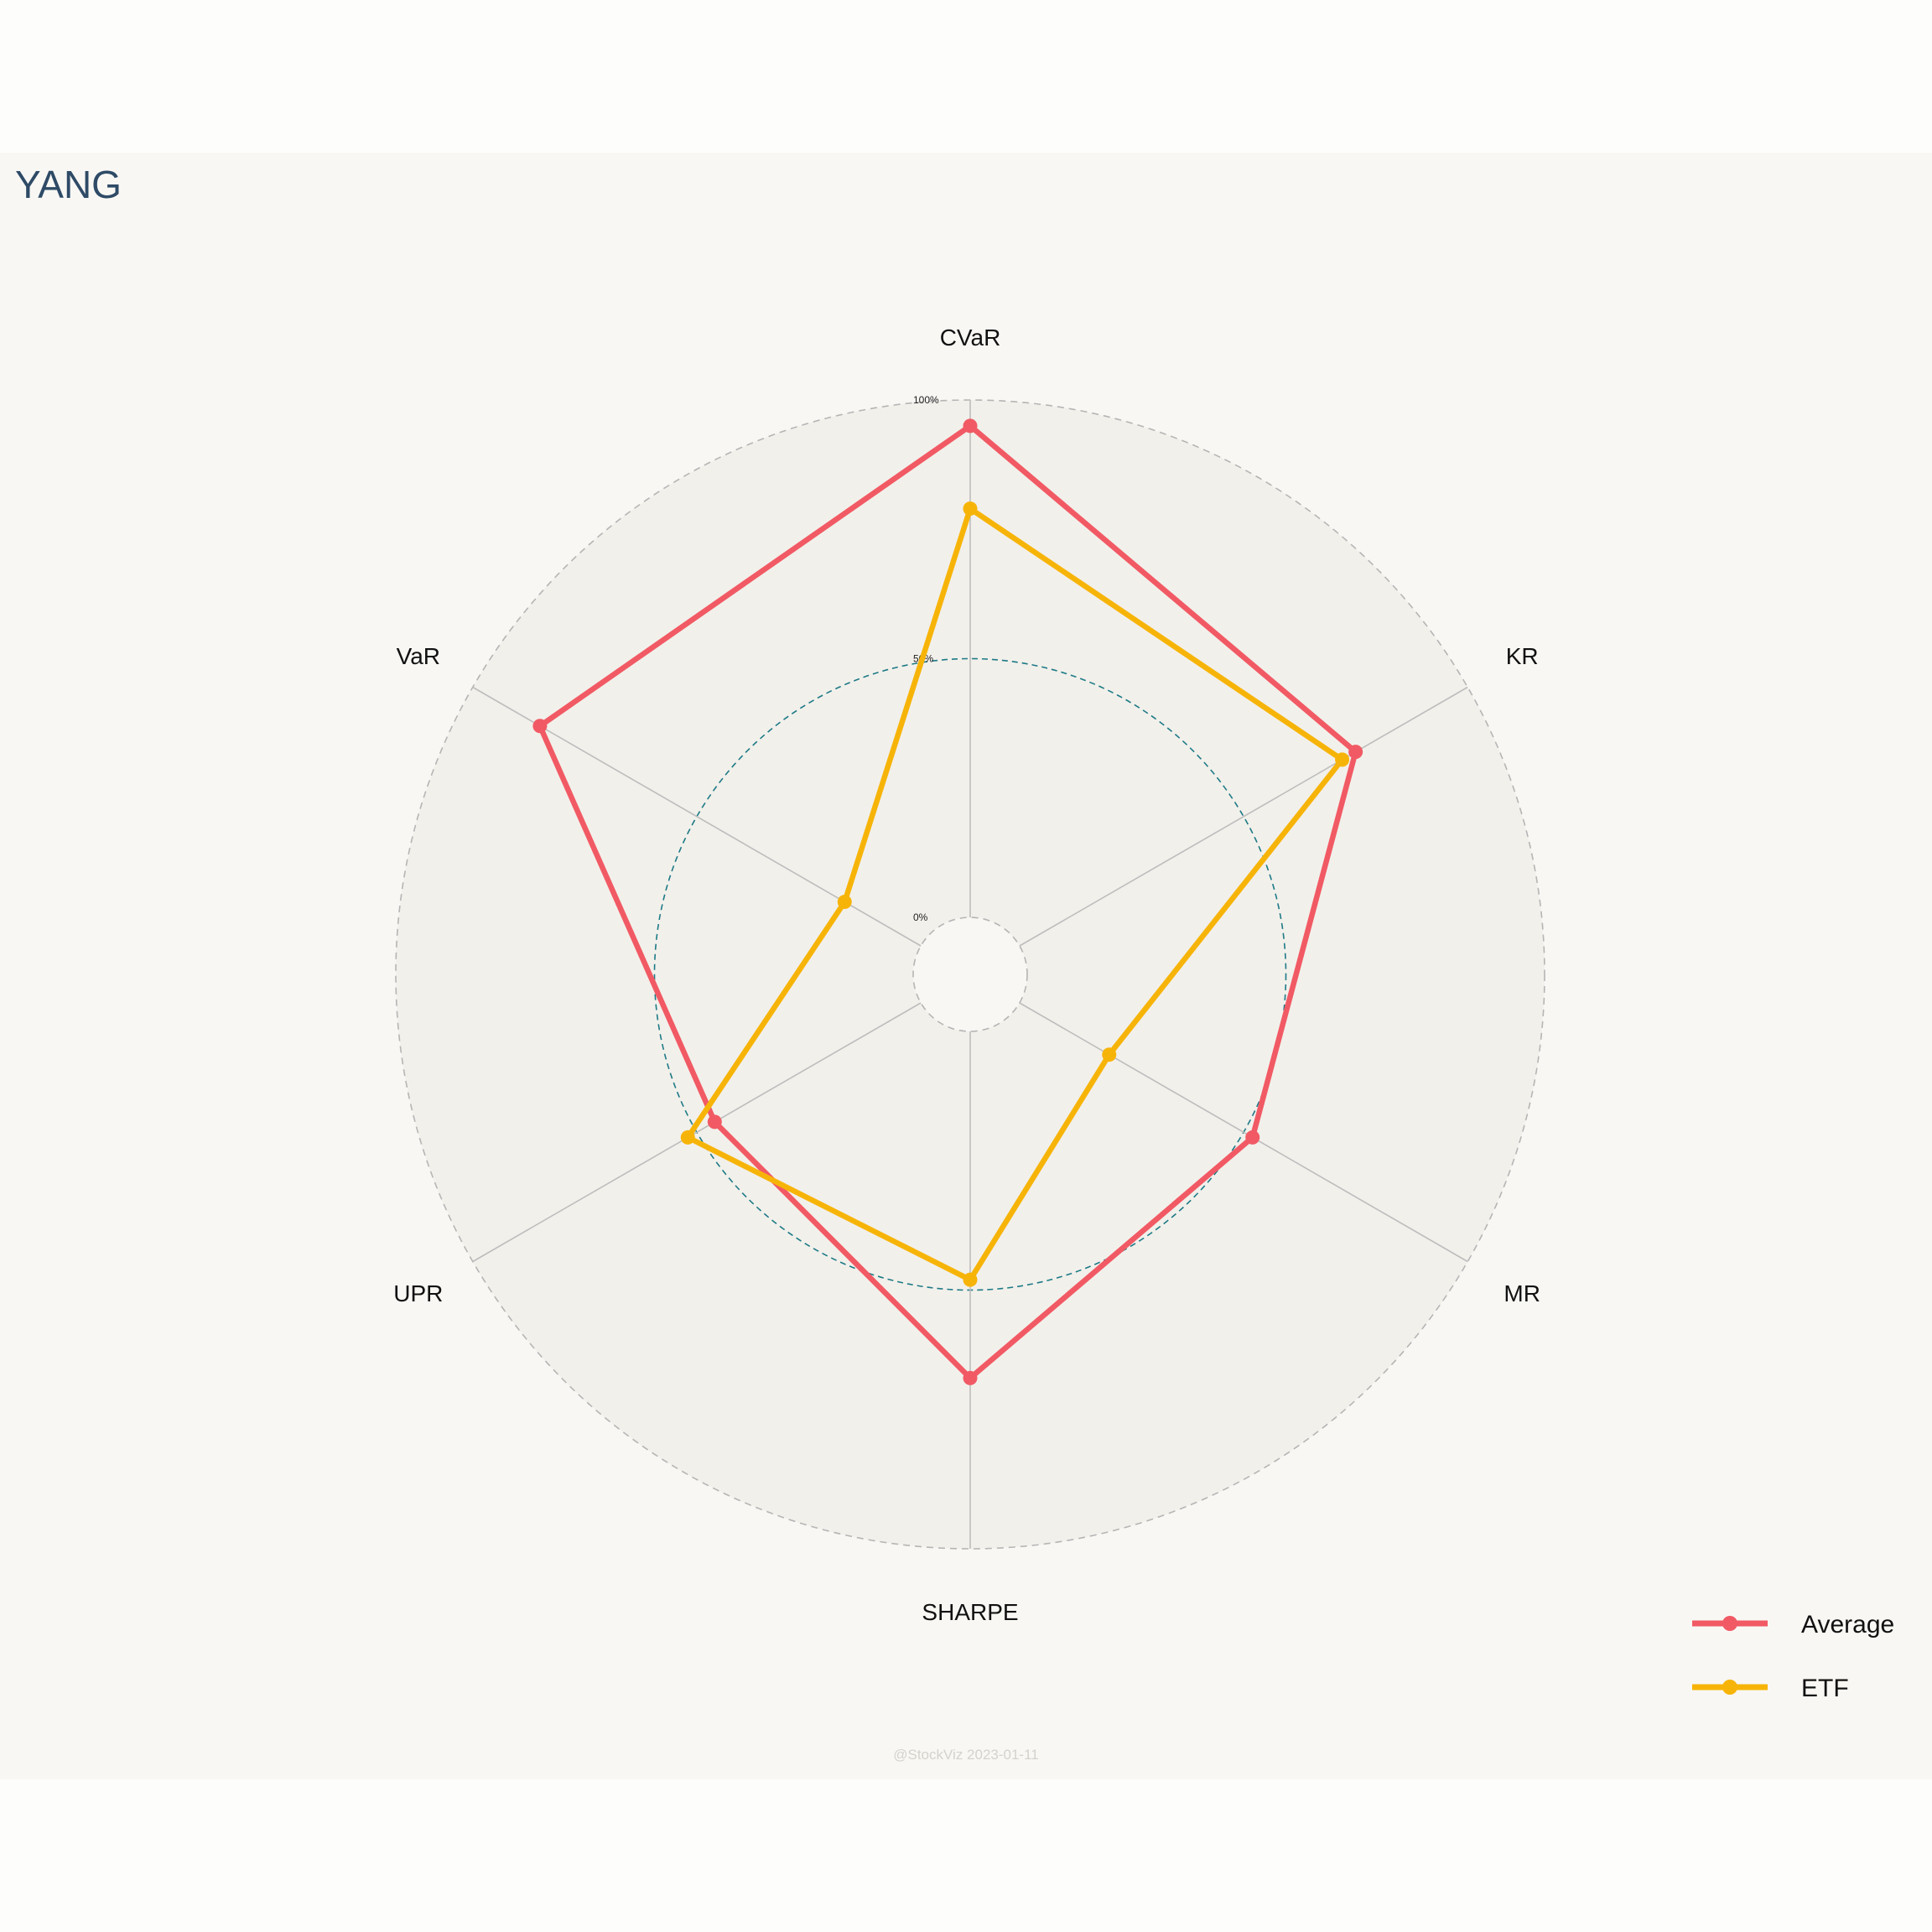  What do you see at coordinates (966, 1755) in the screenshot?
I see `footer-credit: @StockViz 2023-01-11` at bounding box center [966, 1755].